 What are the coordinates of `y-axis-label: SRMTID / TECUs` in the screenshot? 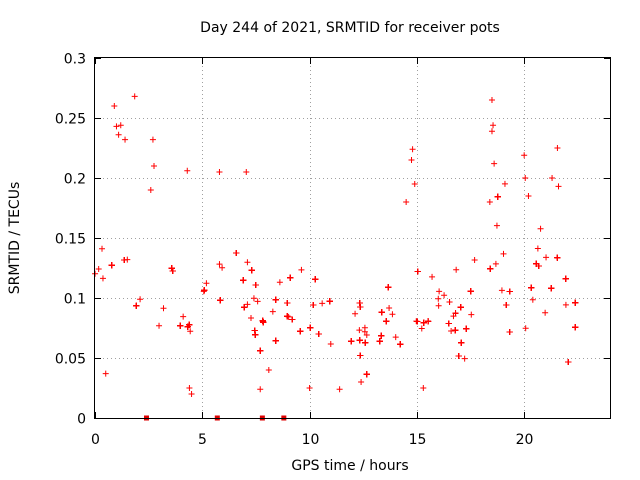 It's located at (15, 238).